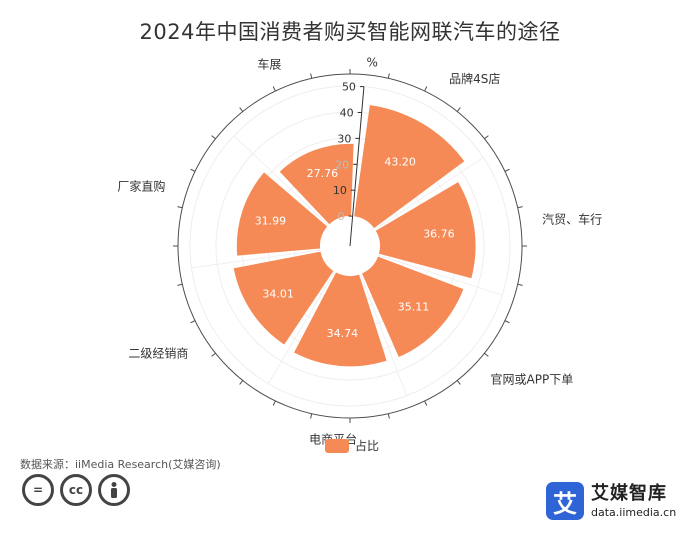  Describe the element at coordinates (532, 379) in the screenshot. I see `category-label-3: 官网或APP下单` at that location.